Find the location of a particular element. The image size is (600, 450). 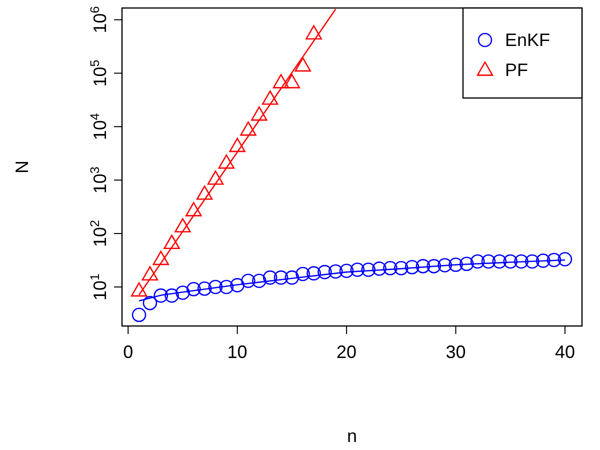

legend-label: PF is located at coordinates (516, 70).